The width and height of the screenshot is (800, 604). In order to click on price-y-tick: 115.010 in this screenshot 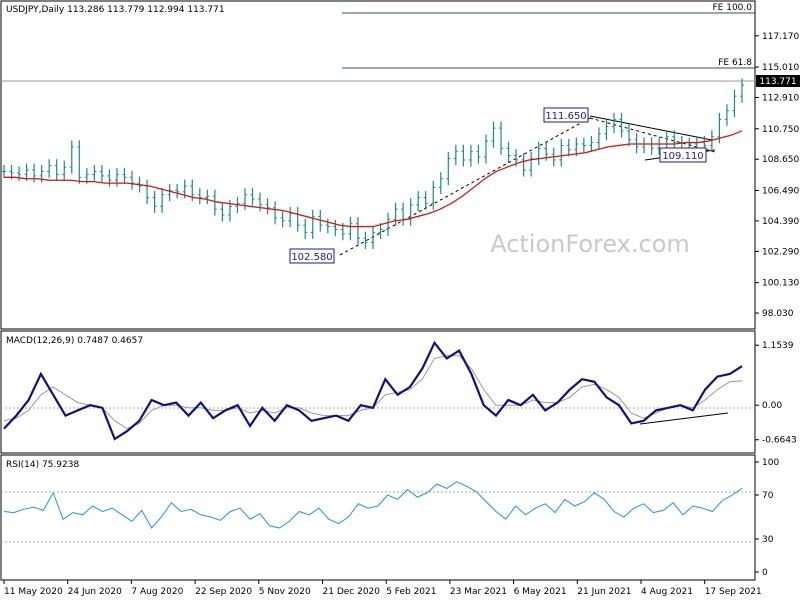, I will do `click(780, 68)`.